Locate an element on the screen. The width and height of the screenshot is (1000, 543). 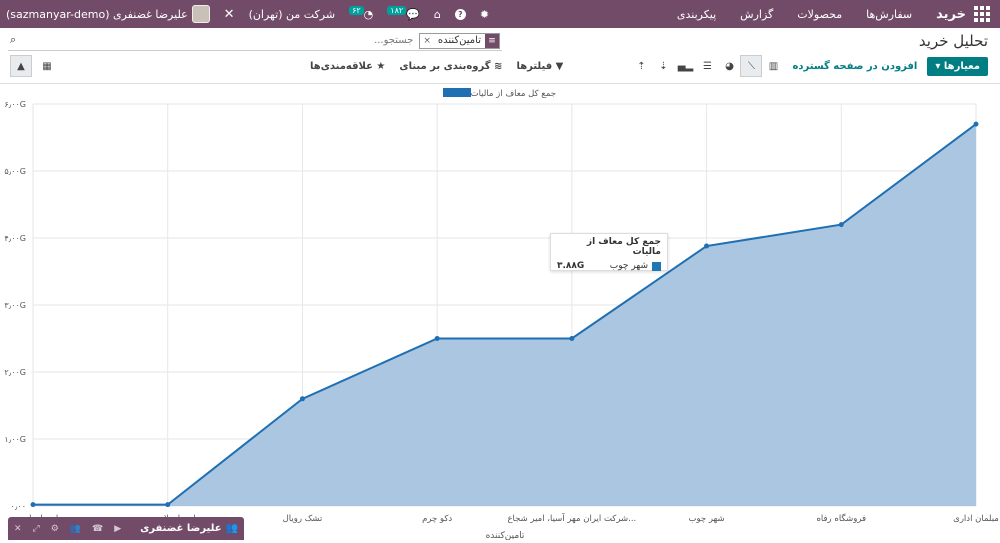
sort-descending-icon: ⇣ is located at coordinates (663, 66).